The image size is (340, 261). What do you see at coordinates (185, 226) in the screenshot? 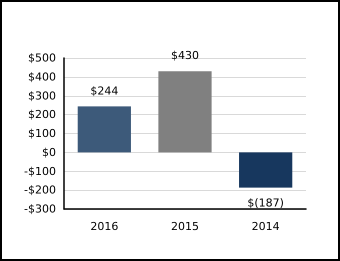
I see `x-tick-label: 2015` at bounding box center [185, 226].